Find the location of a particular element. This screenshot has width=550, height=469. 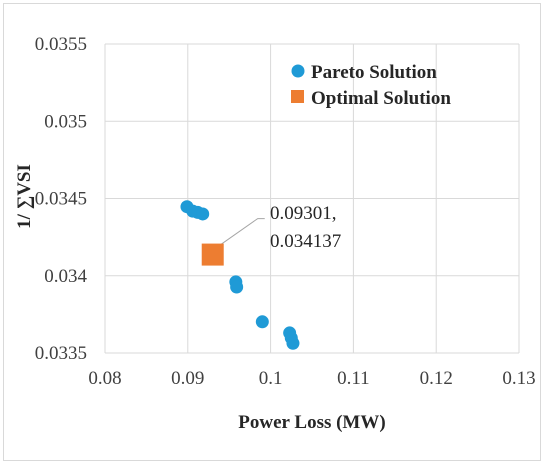

x-axis-title: Power Loss (MW) is located at coordinates (311, 422).